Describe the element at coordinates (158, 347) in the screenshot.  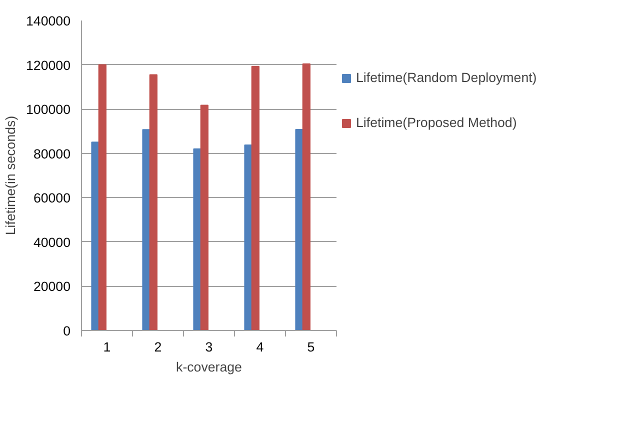
I see `x-tick-label: 2` at that location.